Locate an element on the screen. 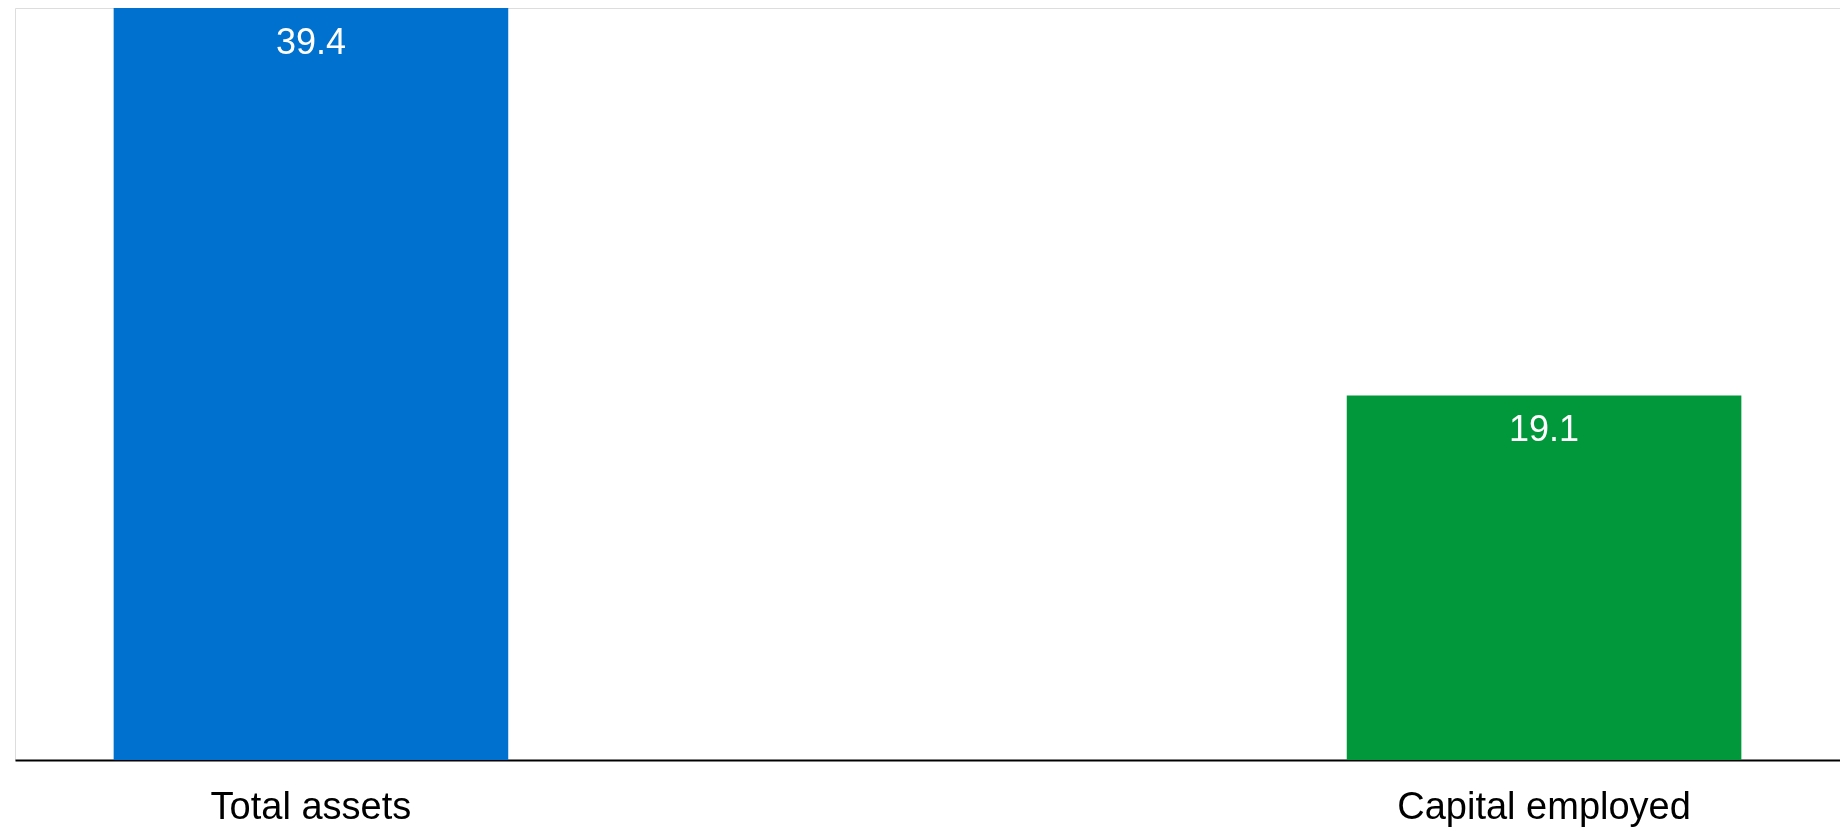 The height and width of the screenshot is (836, 1840). data-label: 19.1 is located at coordinates (1544, 429).